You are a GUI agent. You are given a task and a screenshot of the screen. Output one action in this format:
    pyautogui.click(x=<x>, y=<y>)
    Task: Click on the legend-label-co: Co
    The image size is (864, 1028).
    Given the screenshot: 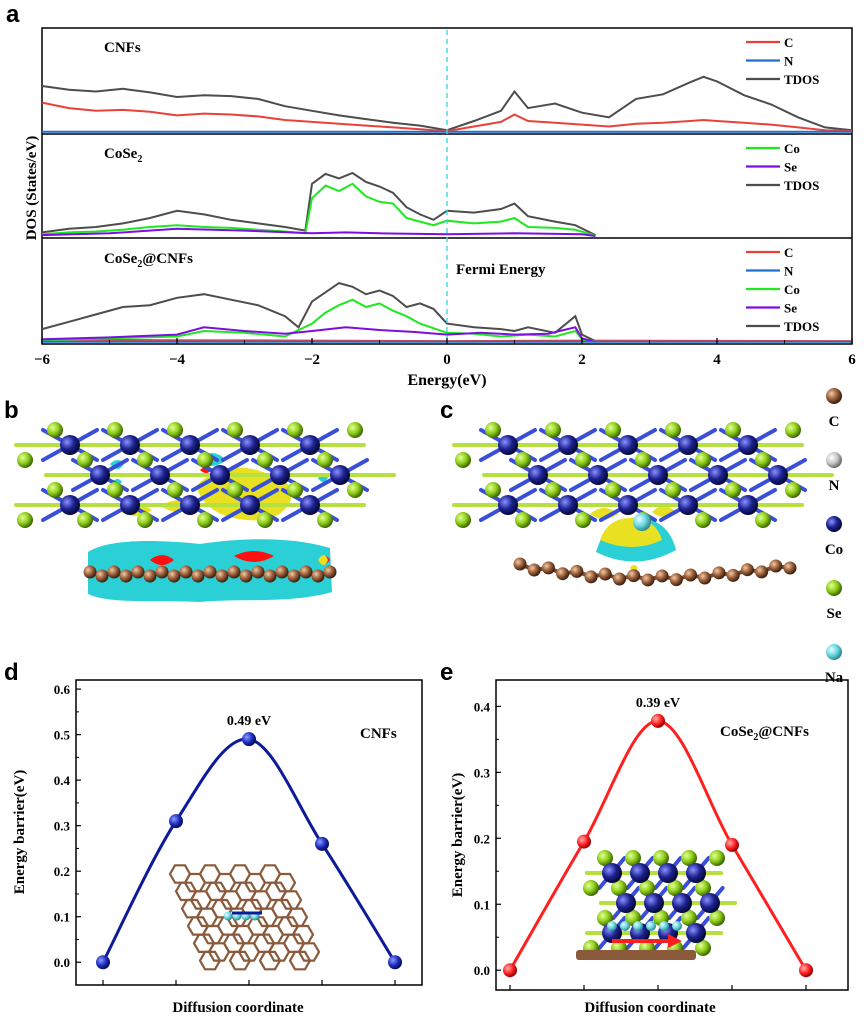 What is the action you would take?
    pyautogui.click(x=792, y=289)
    